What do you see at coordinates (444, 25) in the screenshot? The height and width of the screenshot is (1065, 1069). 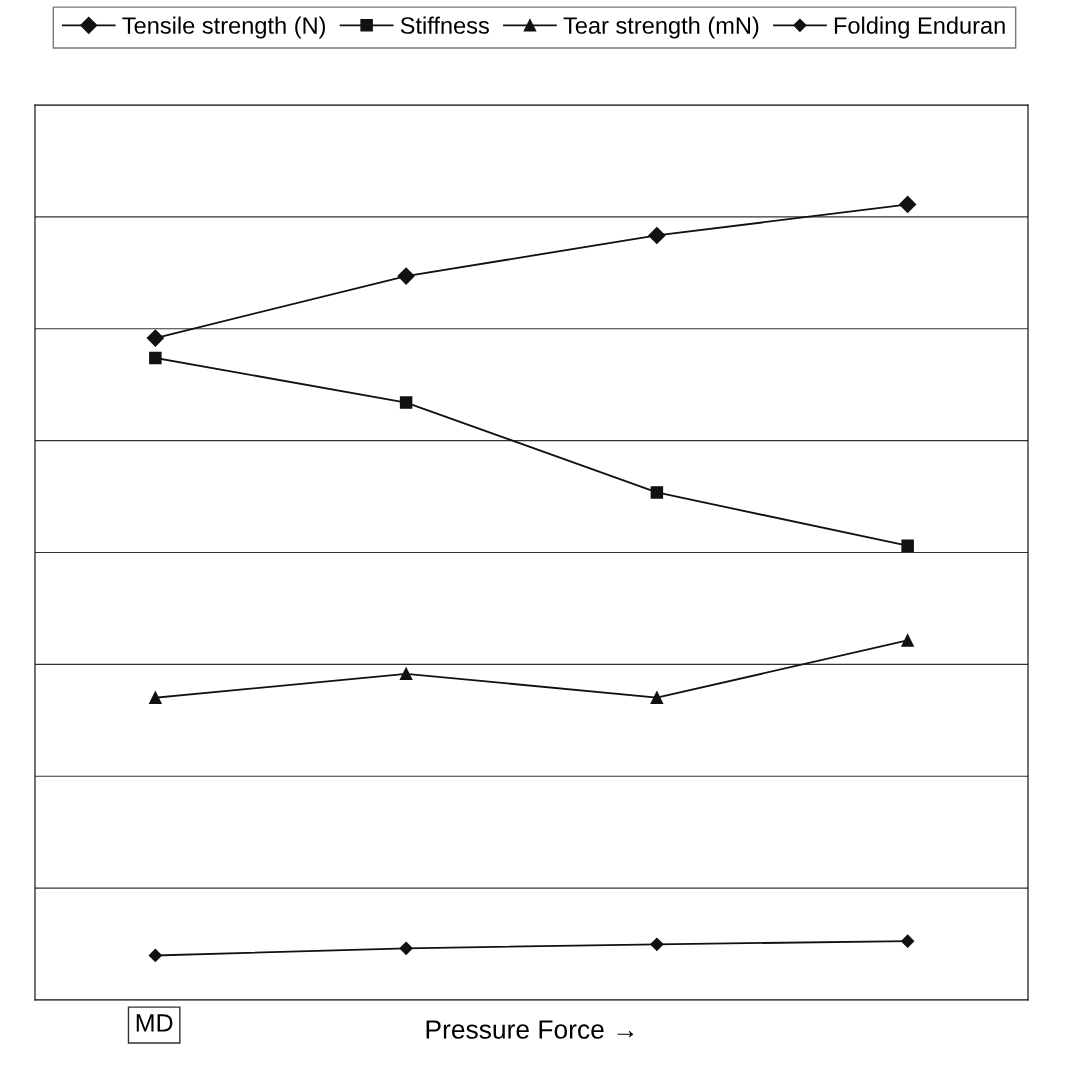 I see `legend-label: Stiffness` at bounding box center [444, 25].